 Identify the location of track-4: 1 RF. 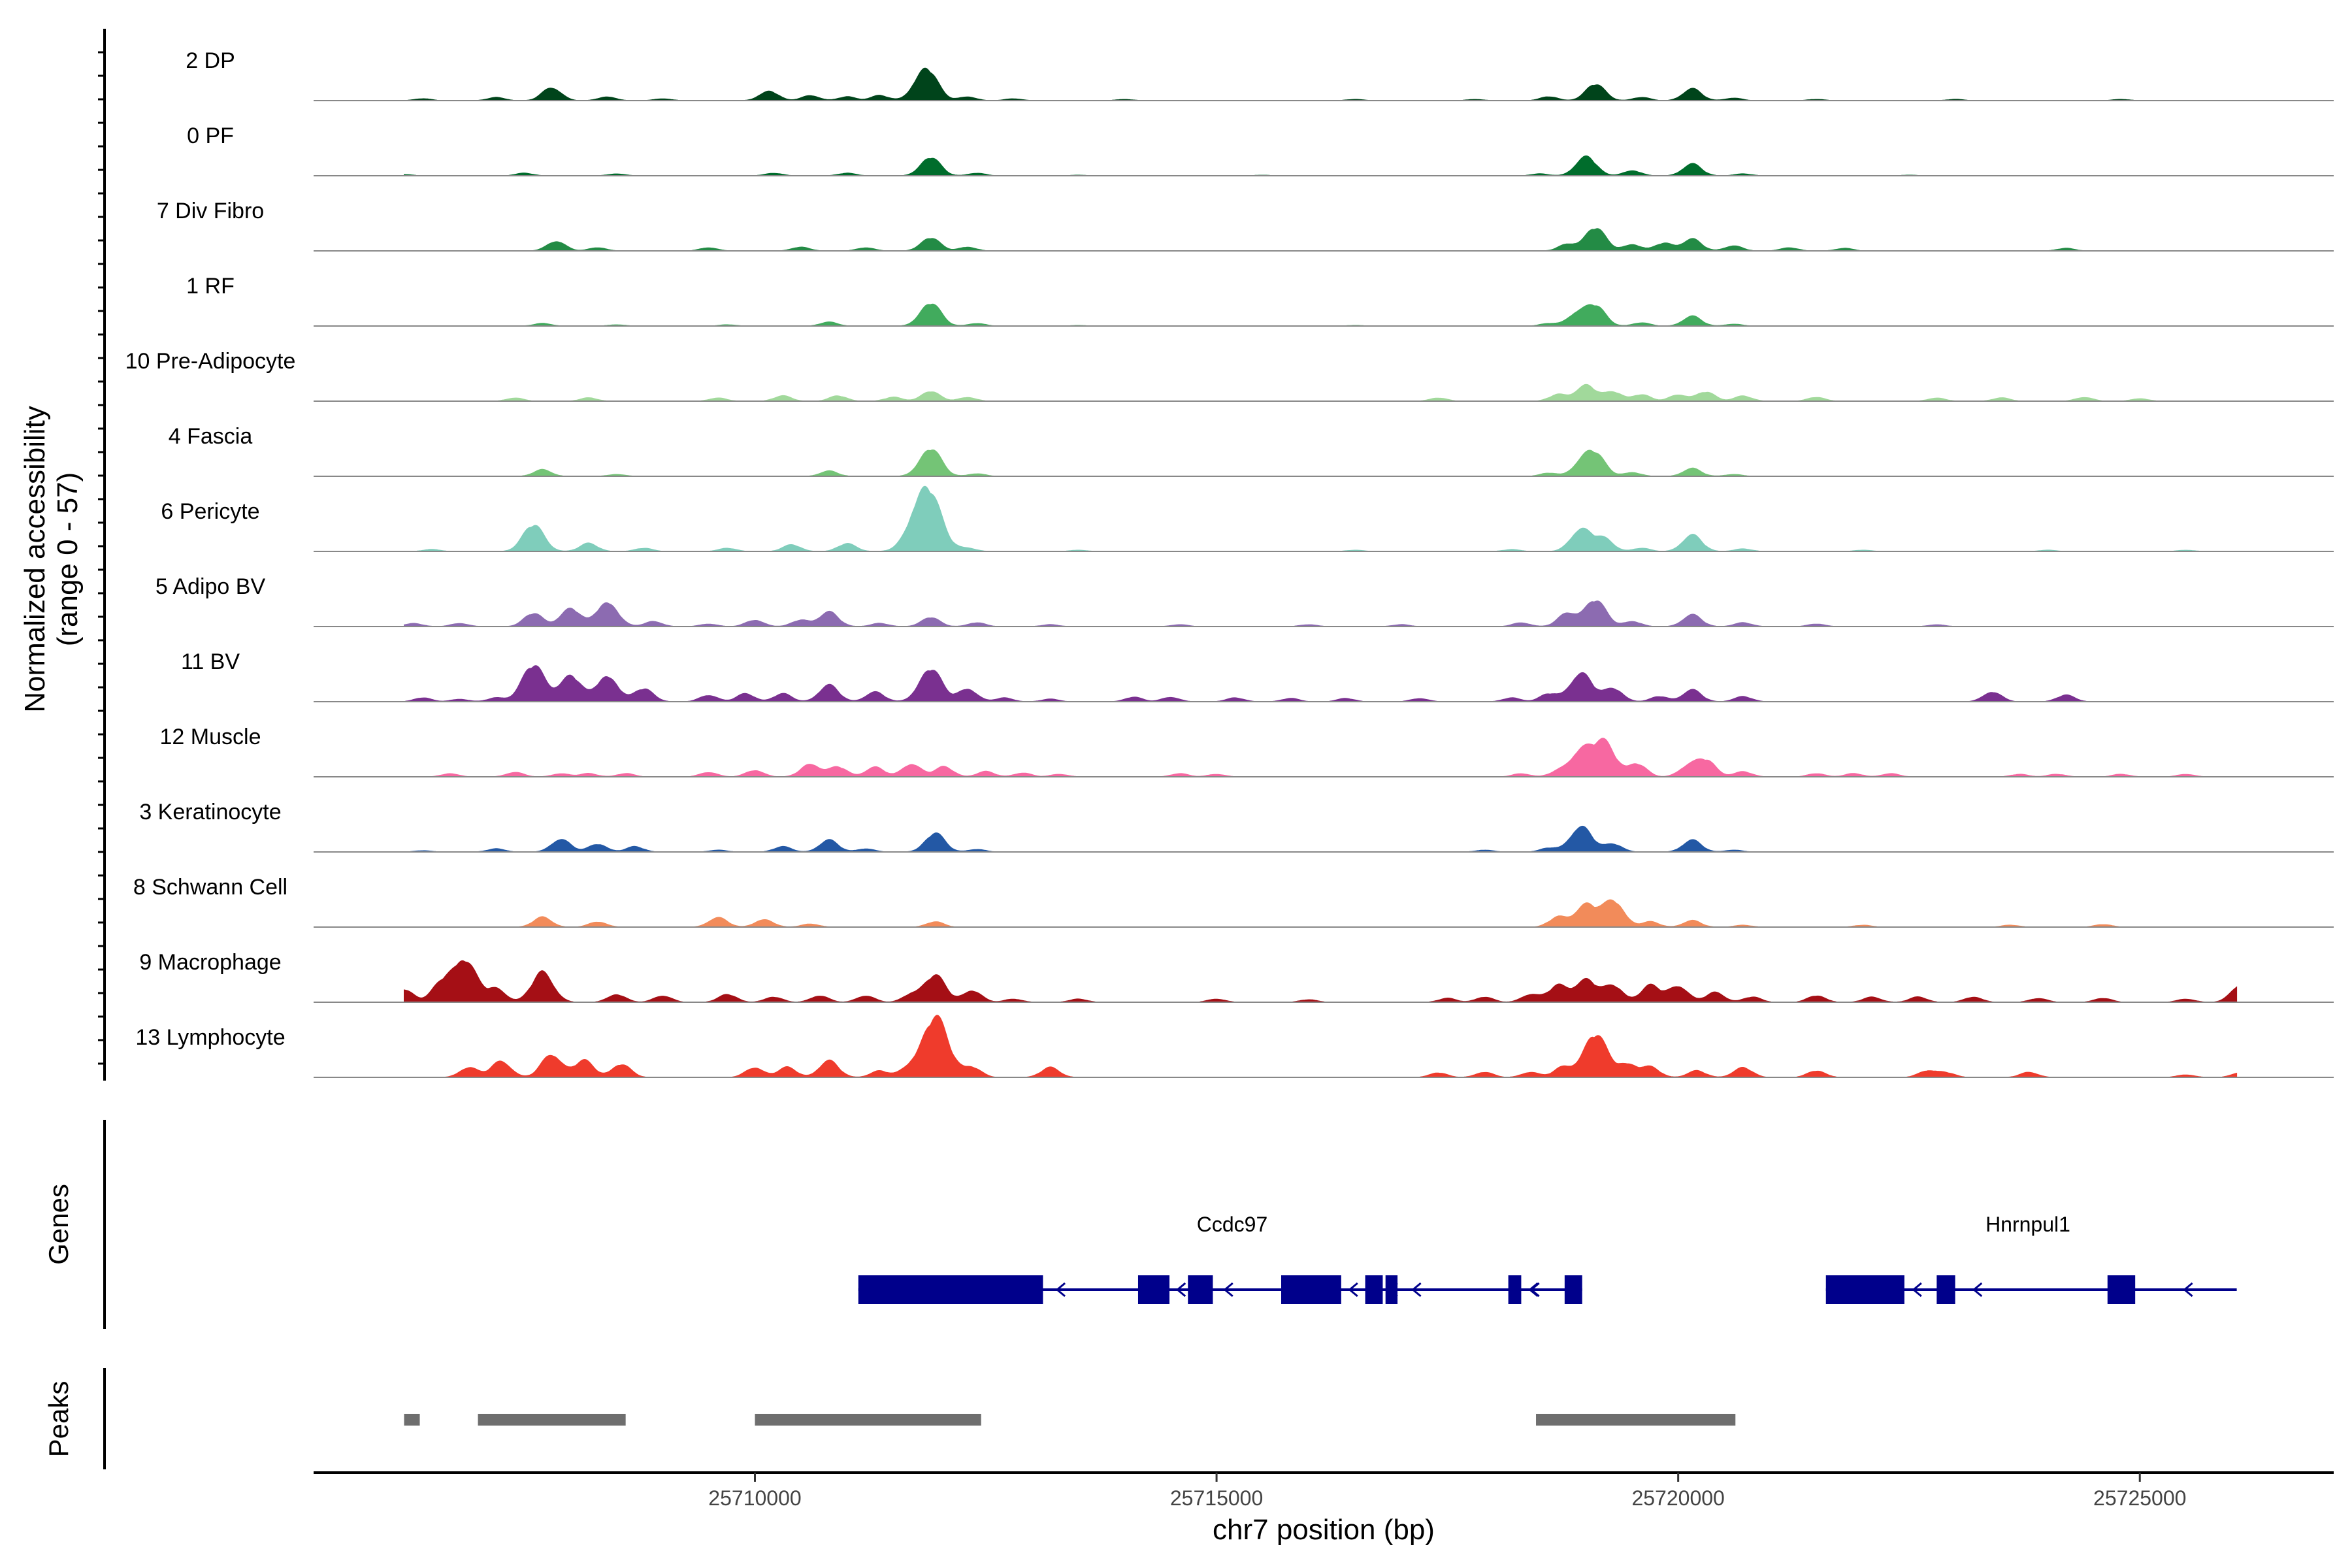
(1260, 300).